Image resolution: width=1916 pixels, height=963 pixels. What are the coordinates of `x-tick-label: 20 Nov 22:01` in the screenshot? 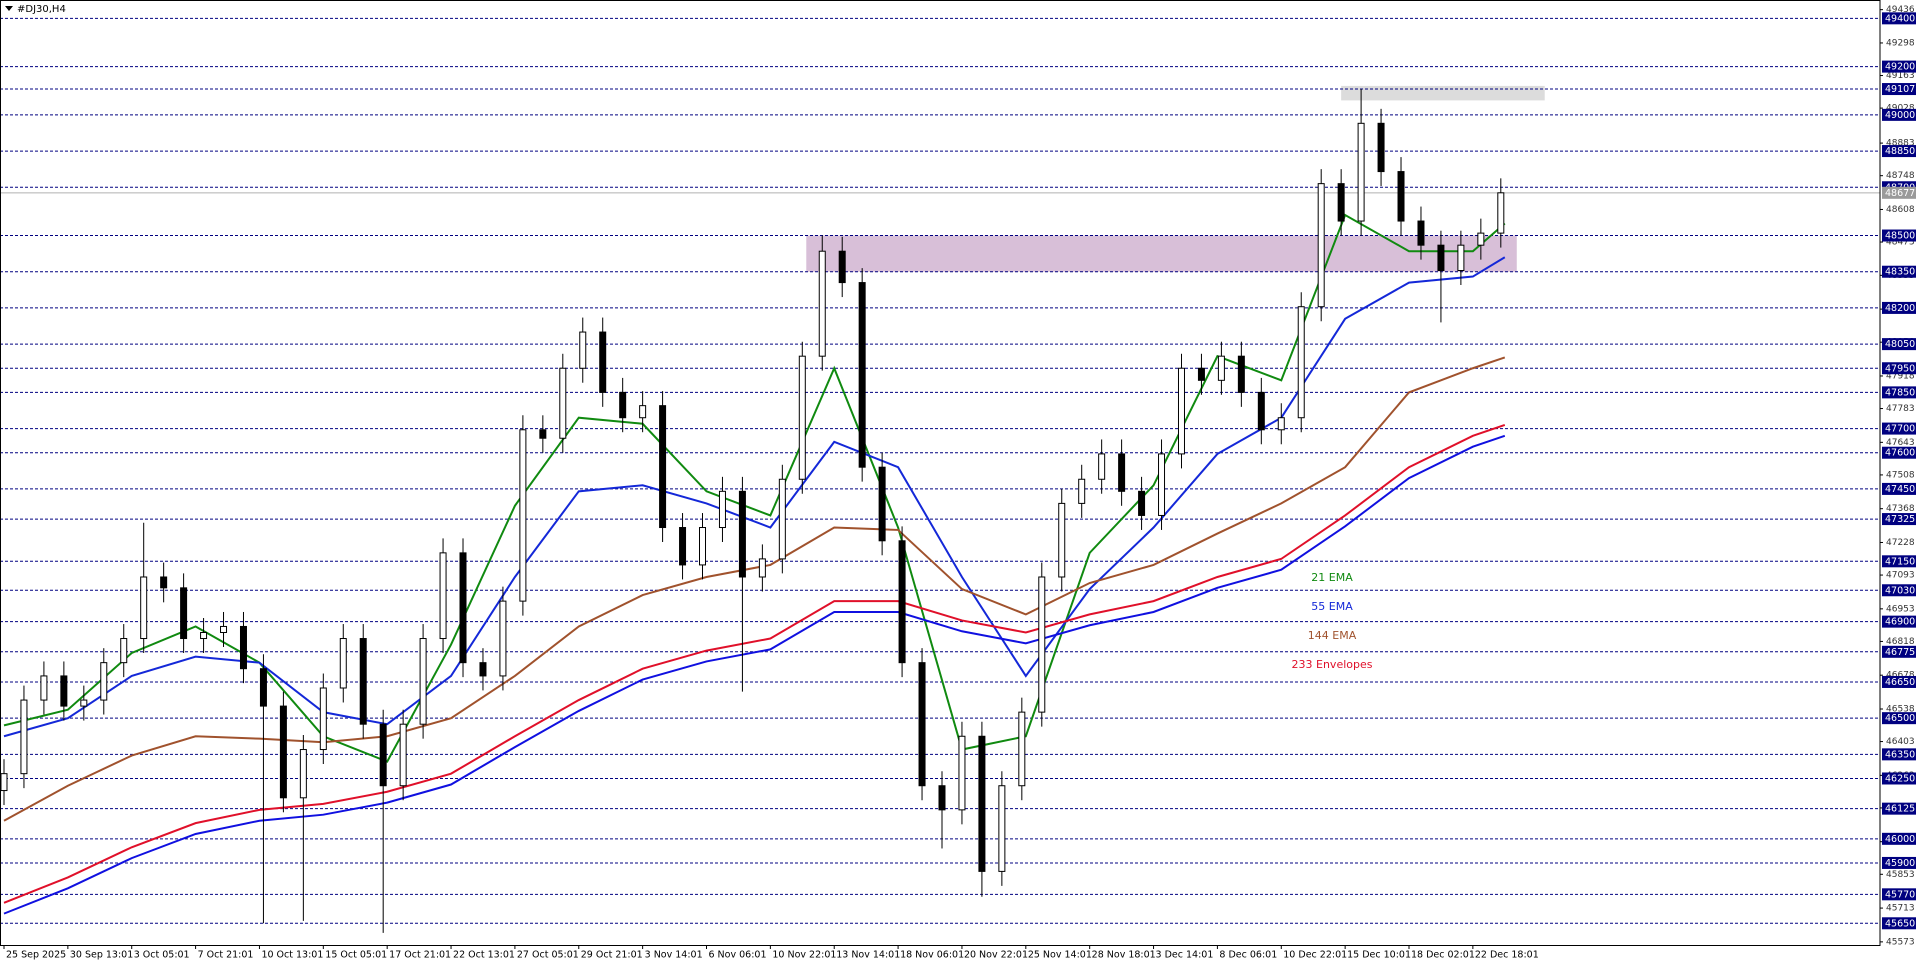 It's located at (996, 955).